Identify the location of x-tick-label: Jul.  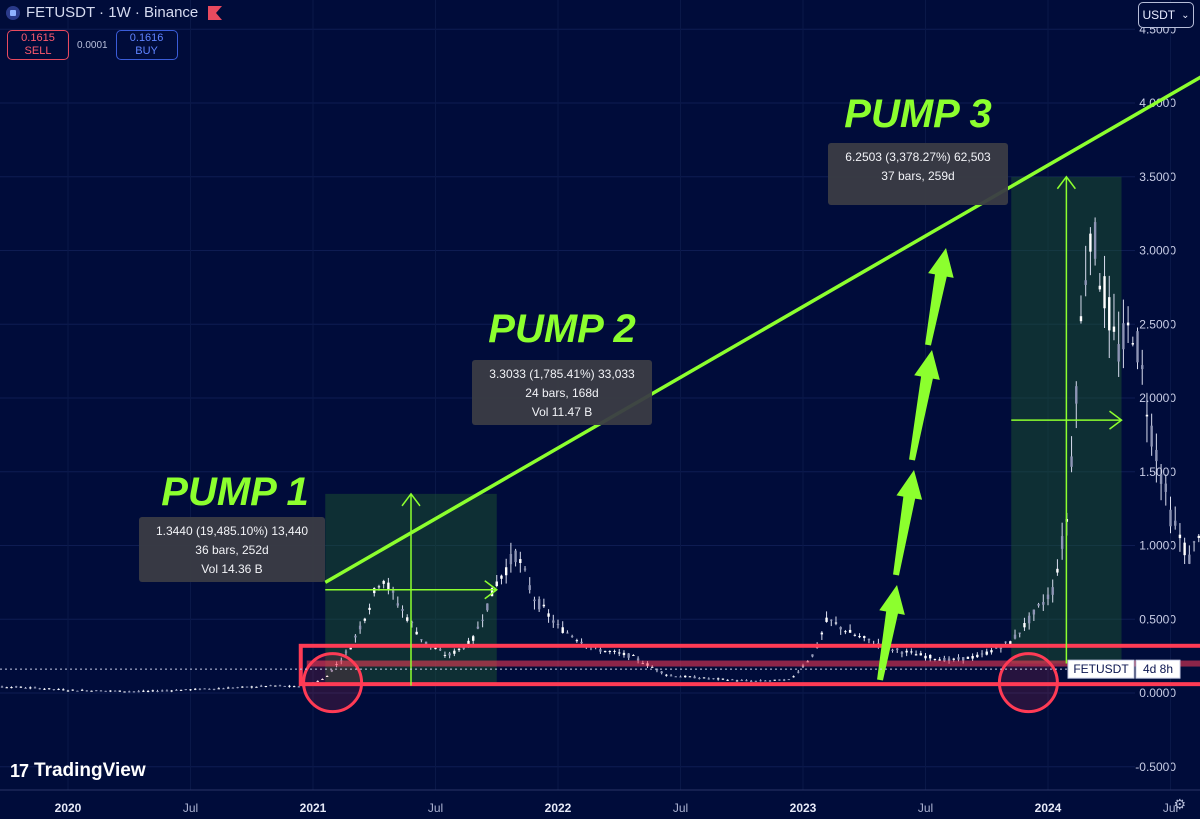
(680, 808).